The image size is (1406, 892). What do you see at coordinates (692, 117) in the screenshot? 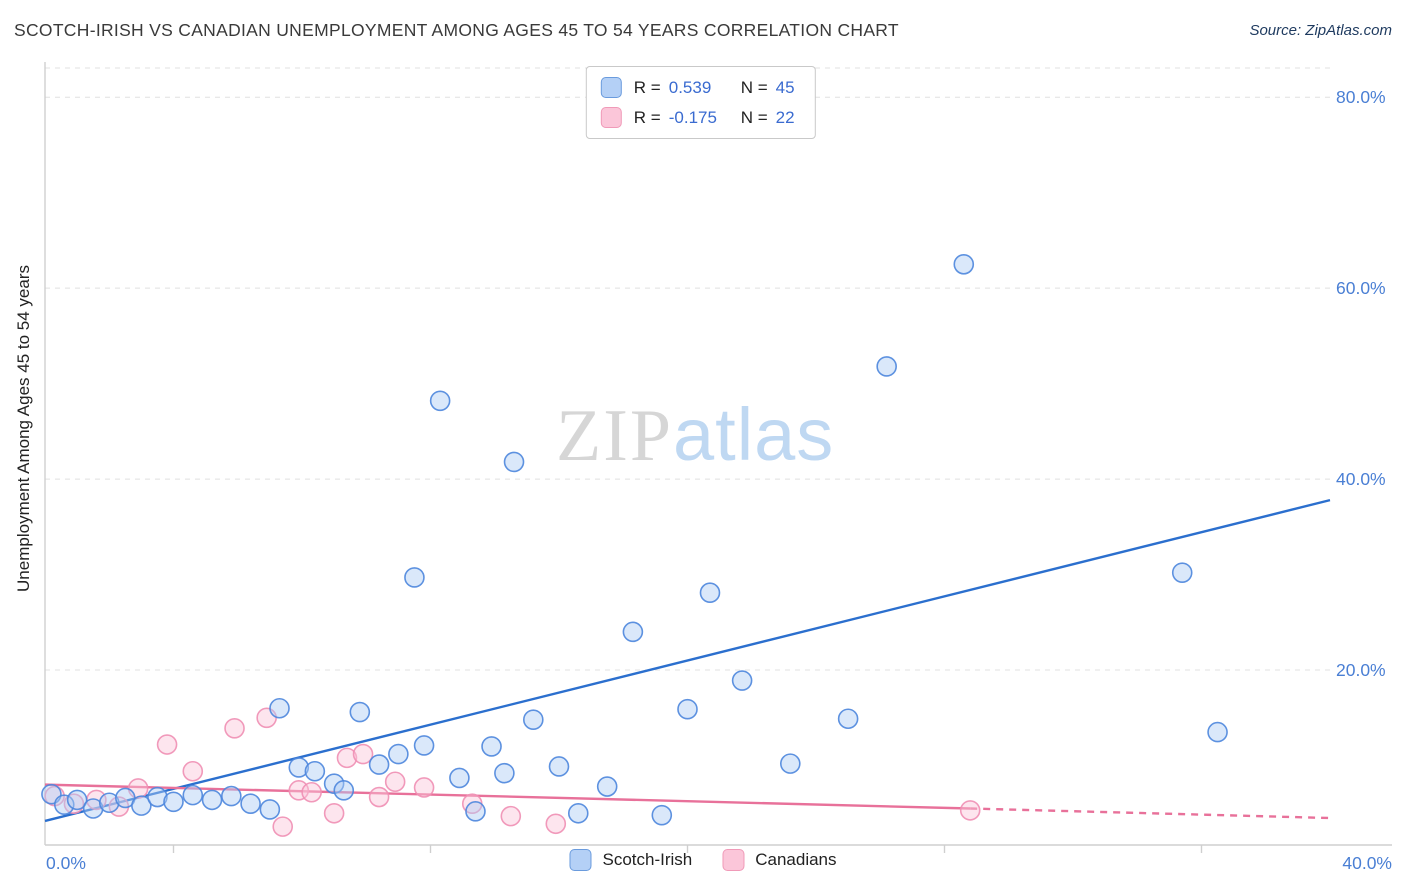
I see `r-value-canadians: -0.175` at bounding box center [692, 117].